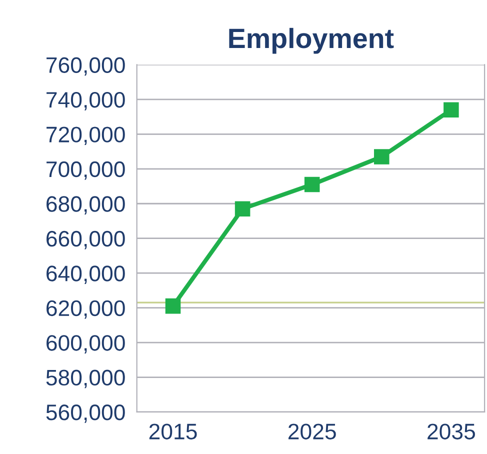  I want to click on y-tick-label: 640,000, so click(85, 275).